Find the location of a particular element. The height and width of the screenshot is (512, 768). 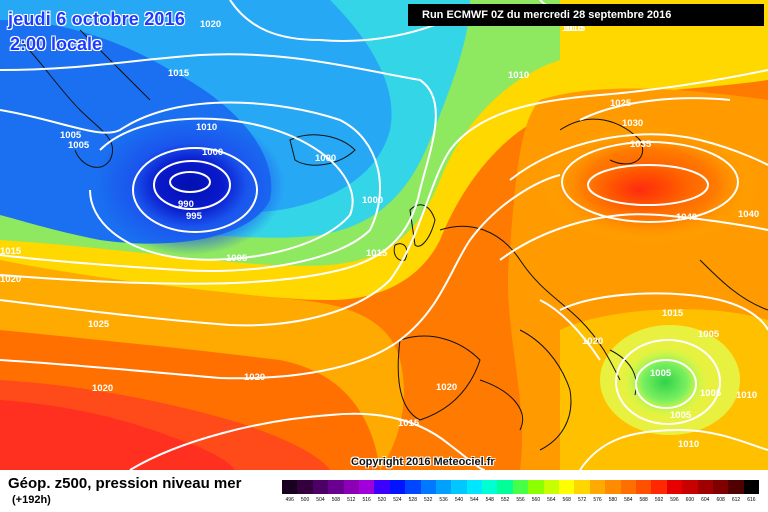

scale-tick-label: 500 is located at coordinates (305, 500).